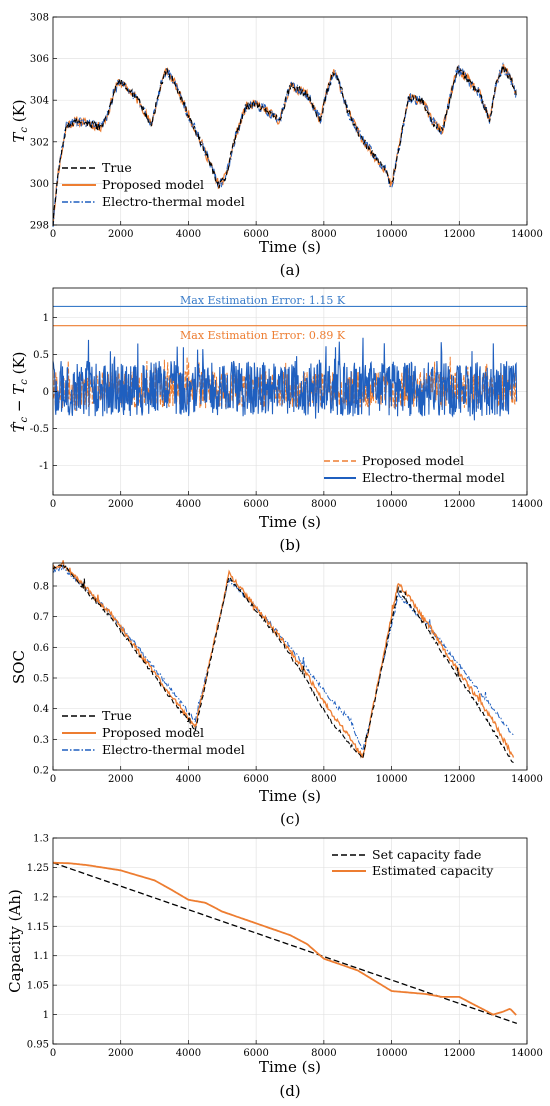 The image size is (550, 1106). What do you see at coordinates (433, 870) in the screenshot?
I see `legend-d-estimated-label: Estimated capacity` at bounding box center [433, 870].